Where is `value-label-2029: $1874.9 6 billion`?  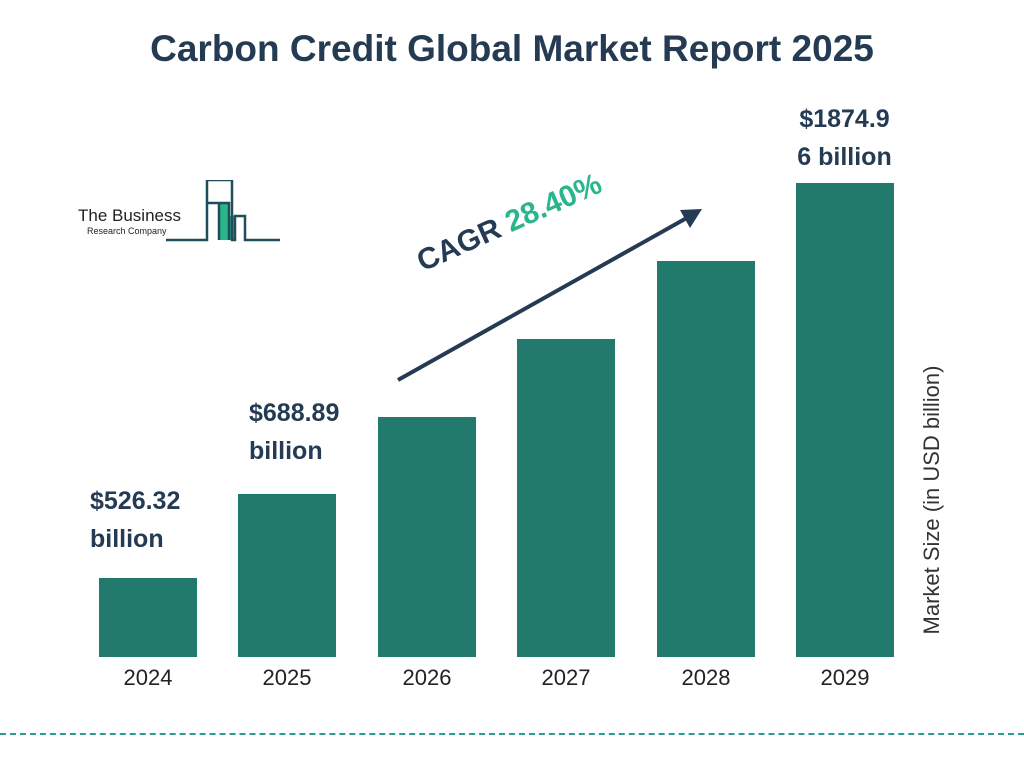
value-label-2029: $1874.9 6 billion is located at coordinates (844, 138).